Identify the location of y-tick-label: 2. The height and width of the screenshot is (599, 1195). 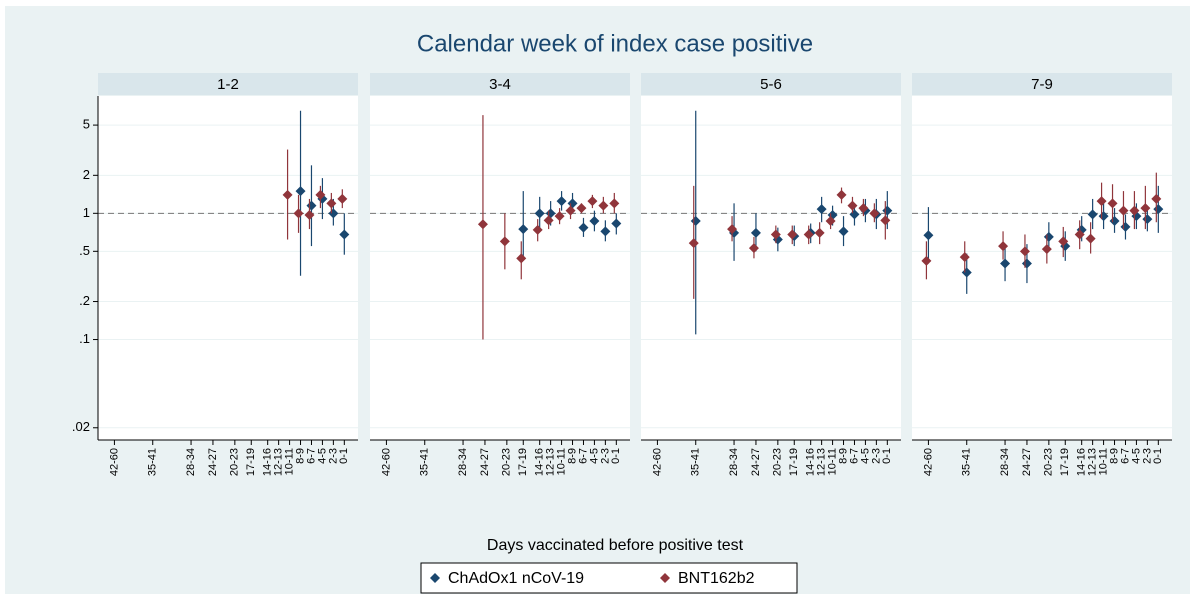
(86, 174).